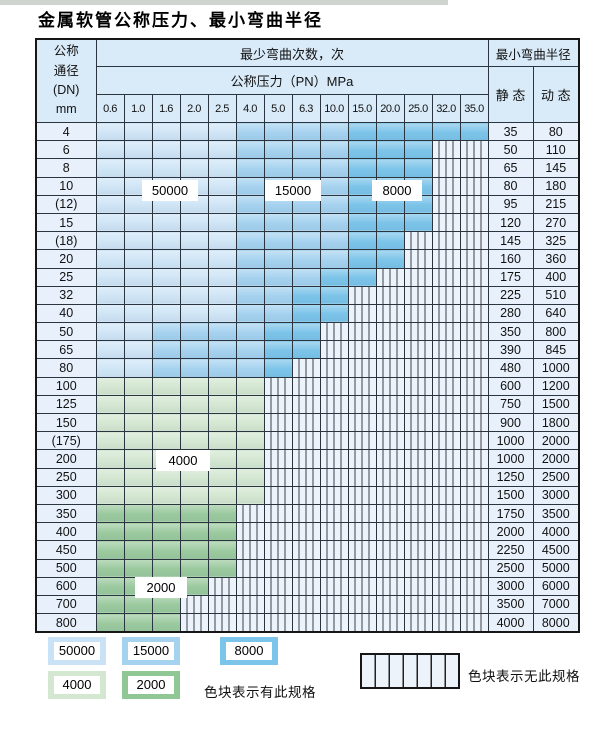 This screenshot has height=743, width=600. What do you see at coordinates (510, 241) in the screenshot?
I see `static-radius-value: 145` at bounding box center [510, 241].